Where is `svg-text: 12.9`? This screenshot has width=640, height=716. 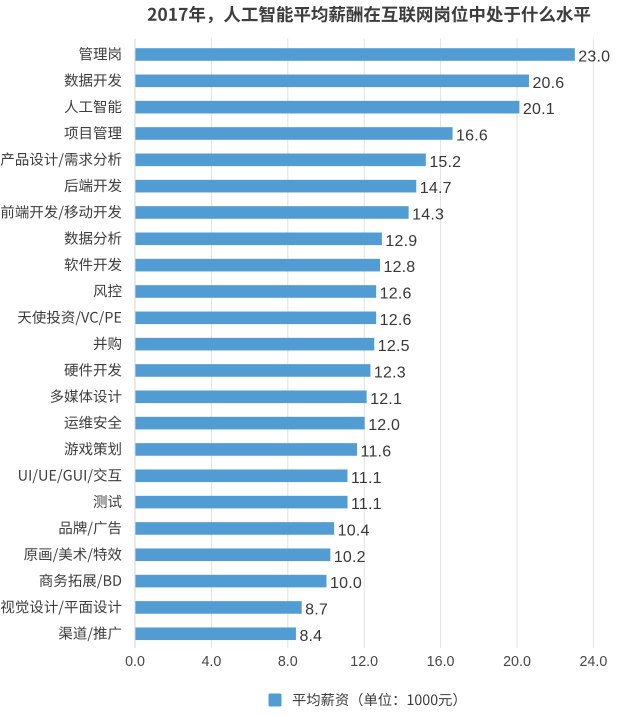 svg-text: 12.9 is located at coordinates (401, 241).